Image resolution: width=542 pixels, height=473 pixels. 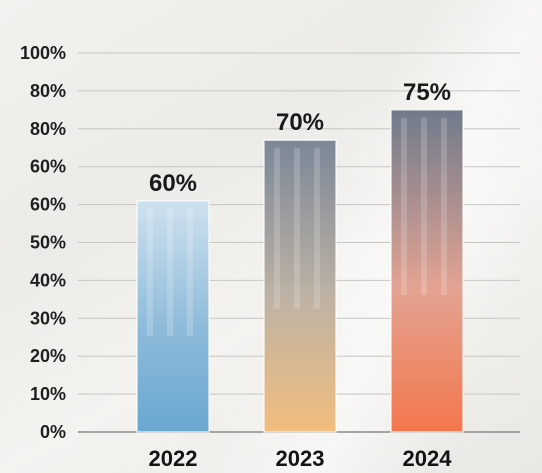 I want to click on data-label-2024: 75%, so click(x=427, y=92).